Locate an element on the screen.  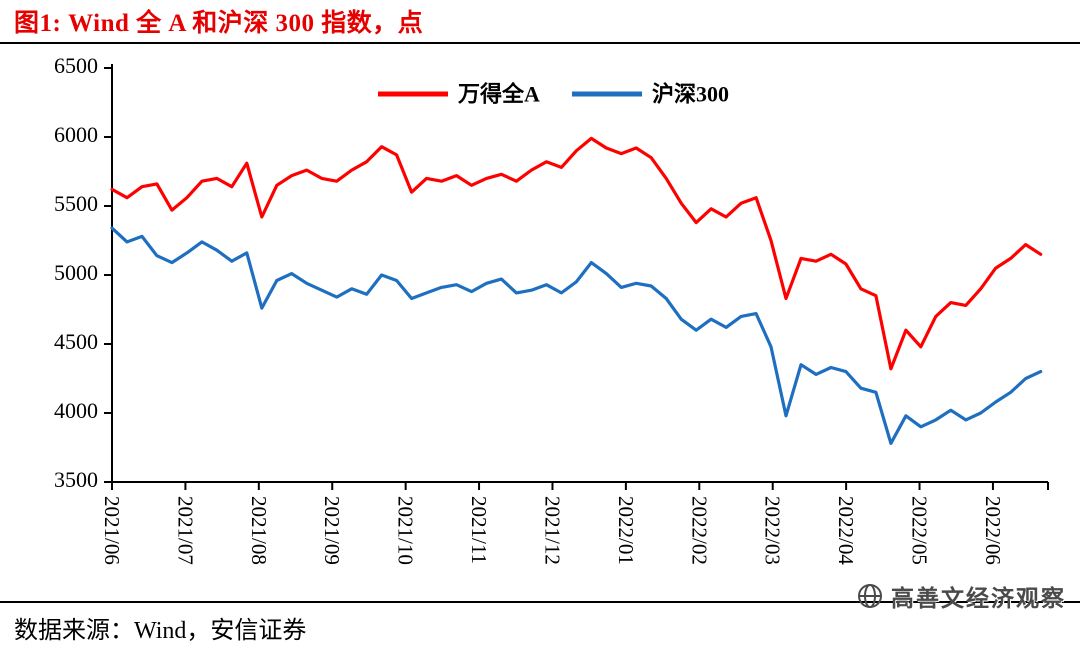
x-tick-label: 2022/05 is located at coordinates (920, 530).